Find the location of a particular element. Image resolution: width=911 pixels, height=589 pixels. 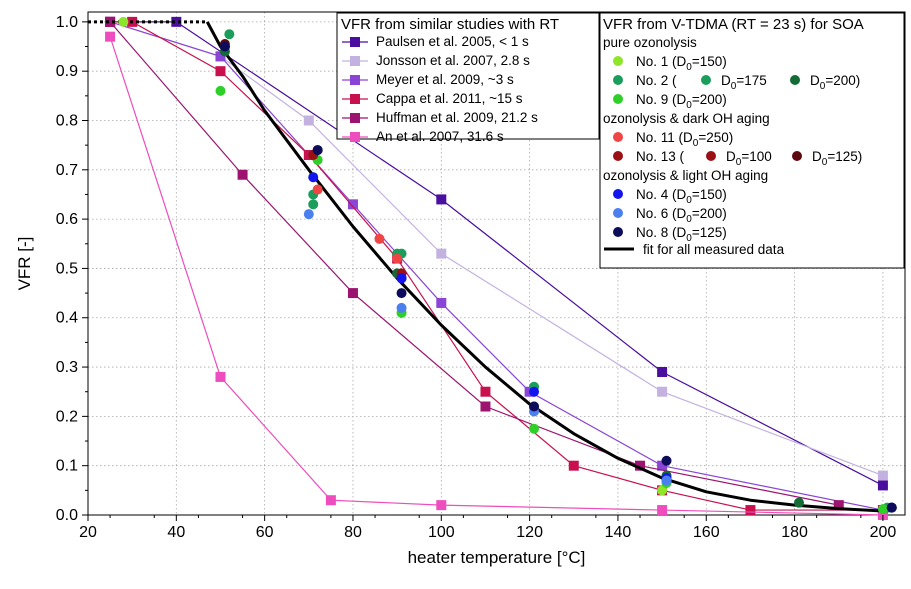

legend-fit-label: fit for all measured data is located at coordinates (714, 249).